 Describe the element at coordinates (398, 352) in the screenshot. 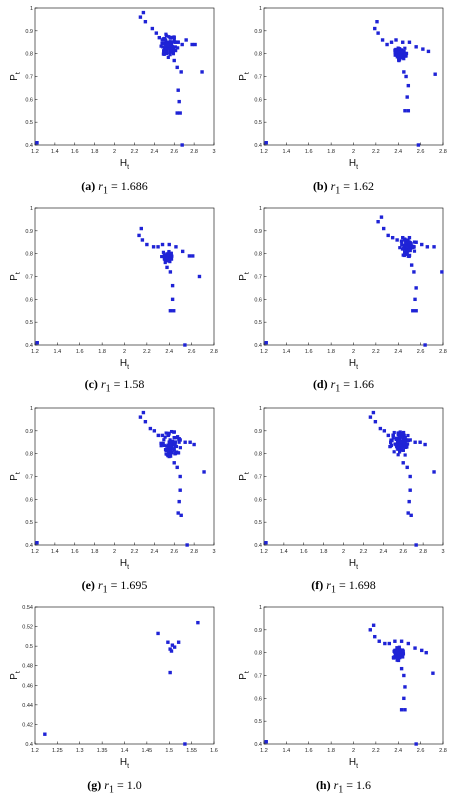

I see `x-tick-label: 2.4` at that location.